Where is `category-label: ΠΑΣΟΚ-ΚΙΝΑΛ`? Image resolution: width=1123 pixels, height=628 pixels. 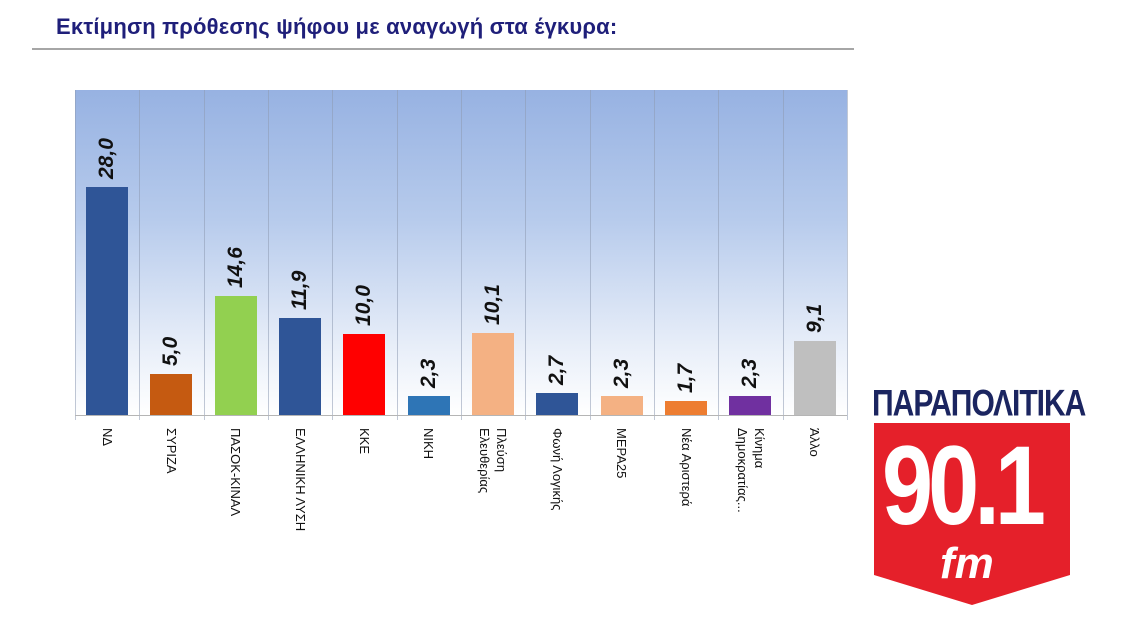
category-label: ΠΑΣΟΚ-ΚΙΝΑΛ is located at coordinates (236, 472).